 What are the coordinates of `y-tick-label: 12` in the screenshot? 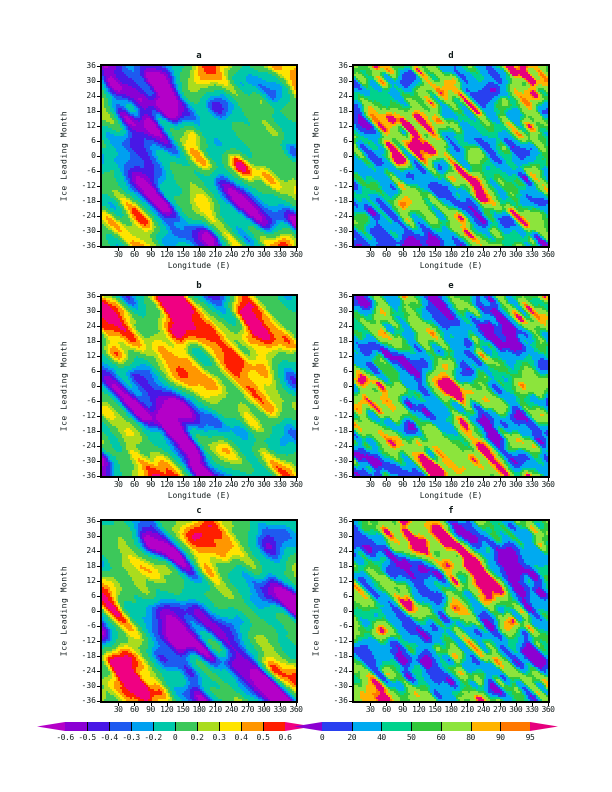 It's located at (343, 580).